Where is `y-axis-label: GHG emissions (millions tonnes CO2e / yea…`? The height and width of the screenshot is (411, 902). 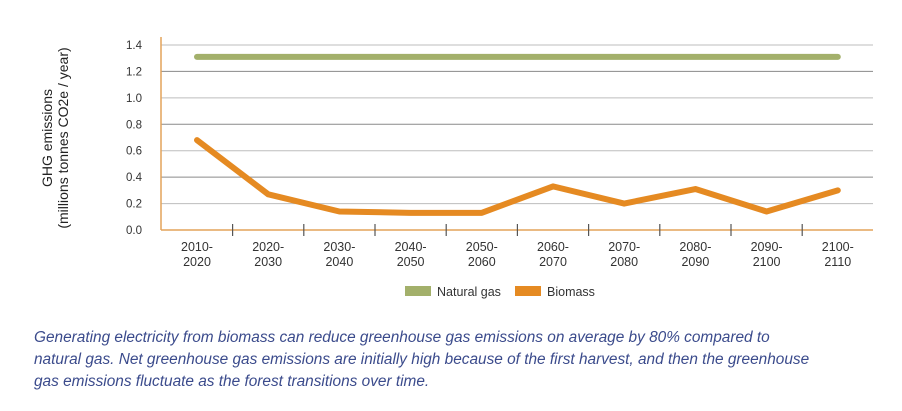 y-axis-label: GHG emissions (millions tonnes CO2e / yea… is located at coordinates (55, 137).